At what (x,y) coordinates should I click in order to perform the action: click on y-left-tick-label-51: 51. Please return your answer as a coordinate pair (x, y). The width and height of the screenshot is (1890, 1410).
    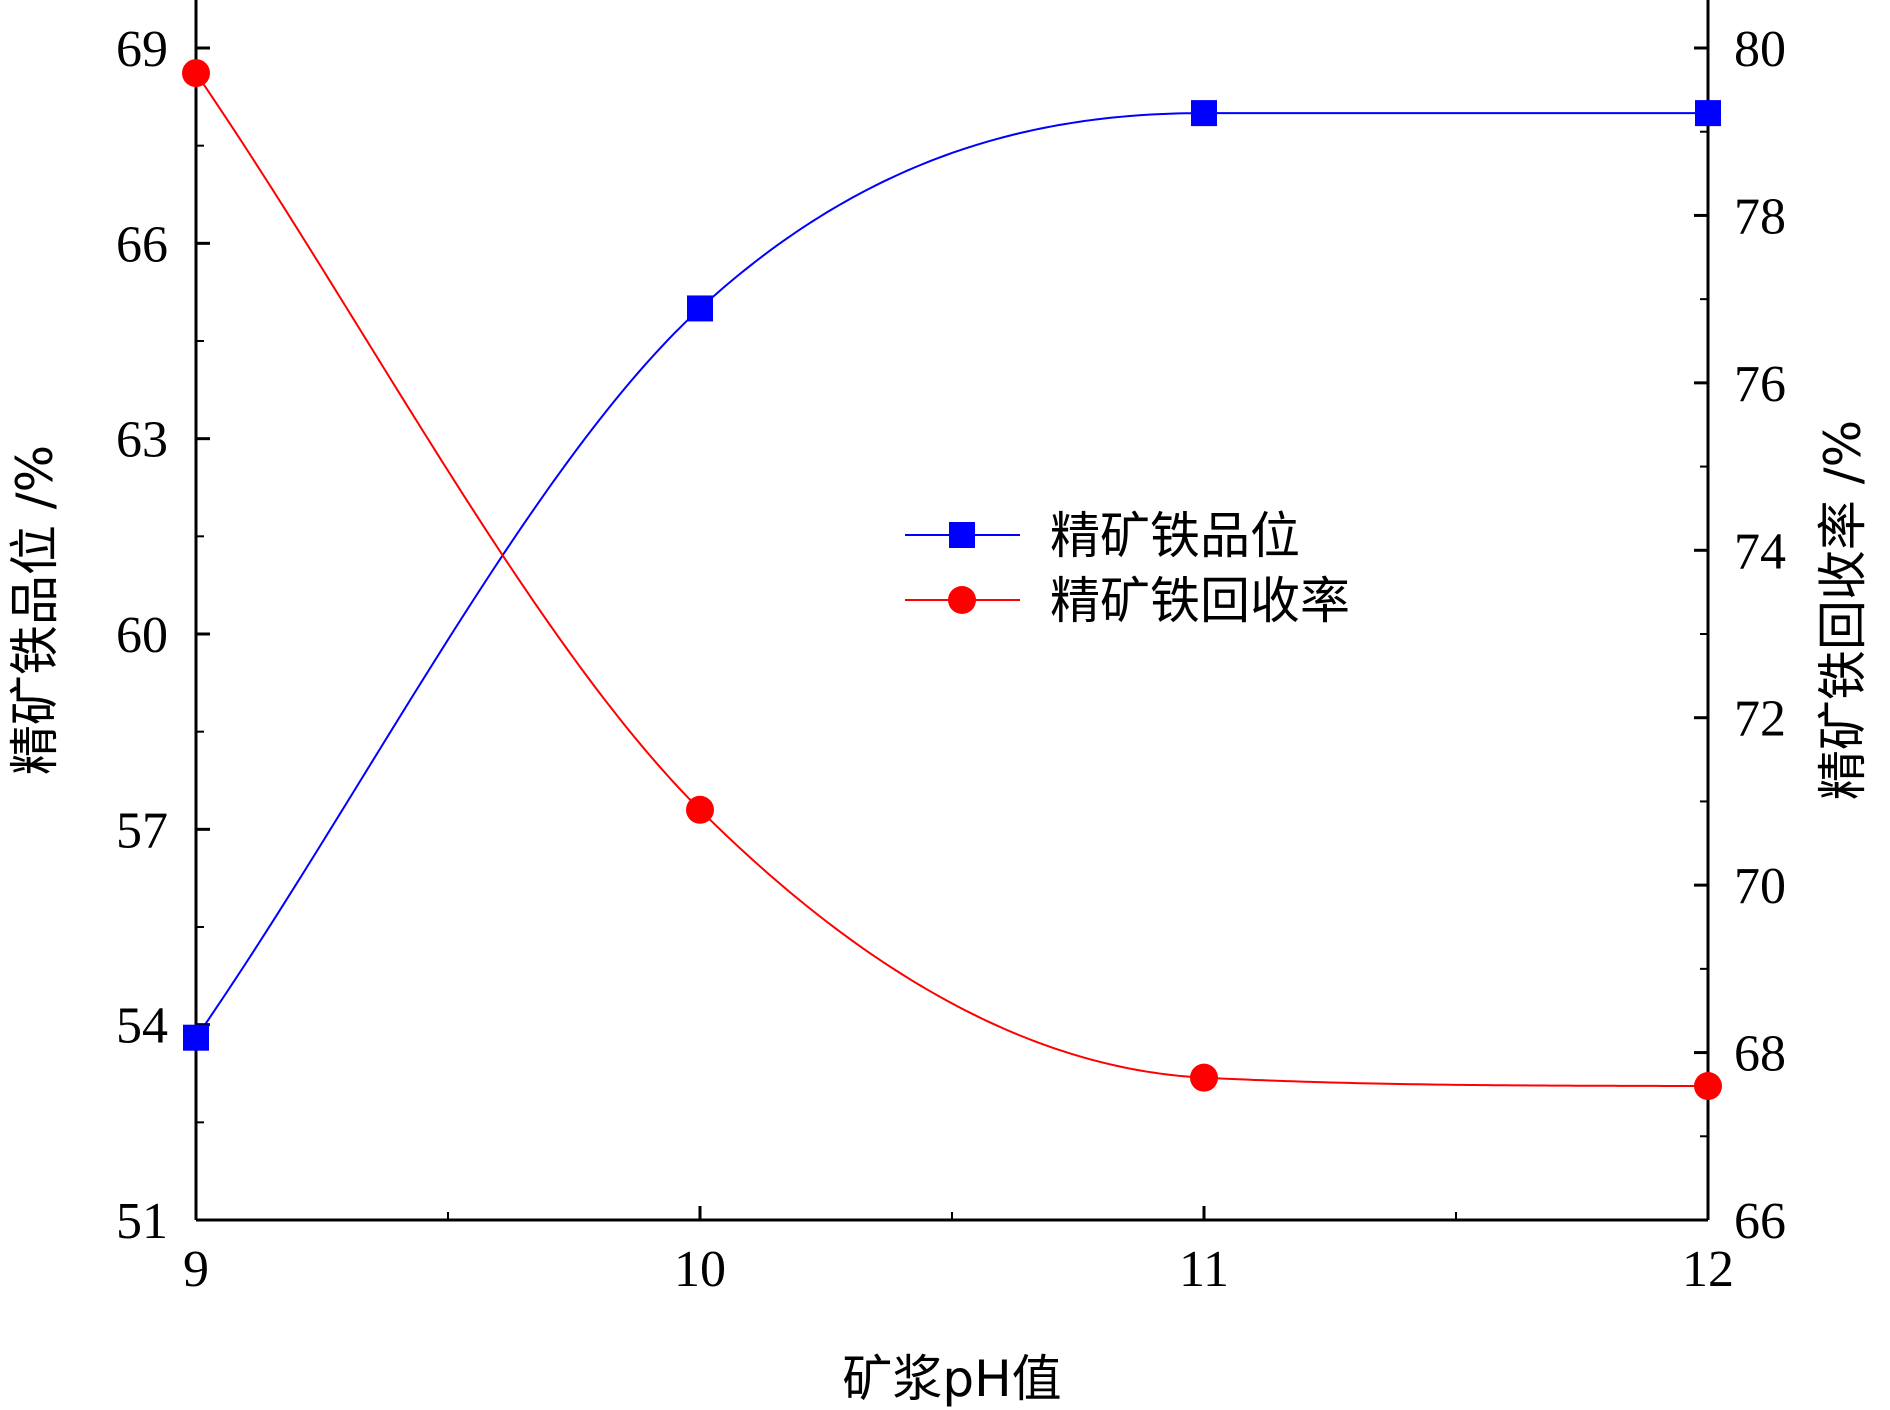
    Looking at the image, I should click on (142, 1221).